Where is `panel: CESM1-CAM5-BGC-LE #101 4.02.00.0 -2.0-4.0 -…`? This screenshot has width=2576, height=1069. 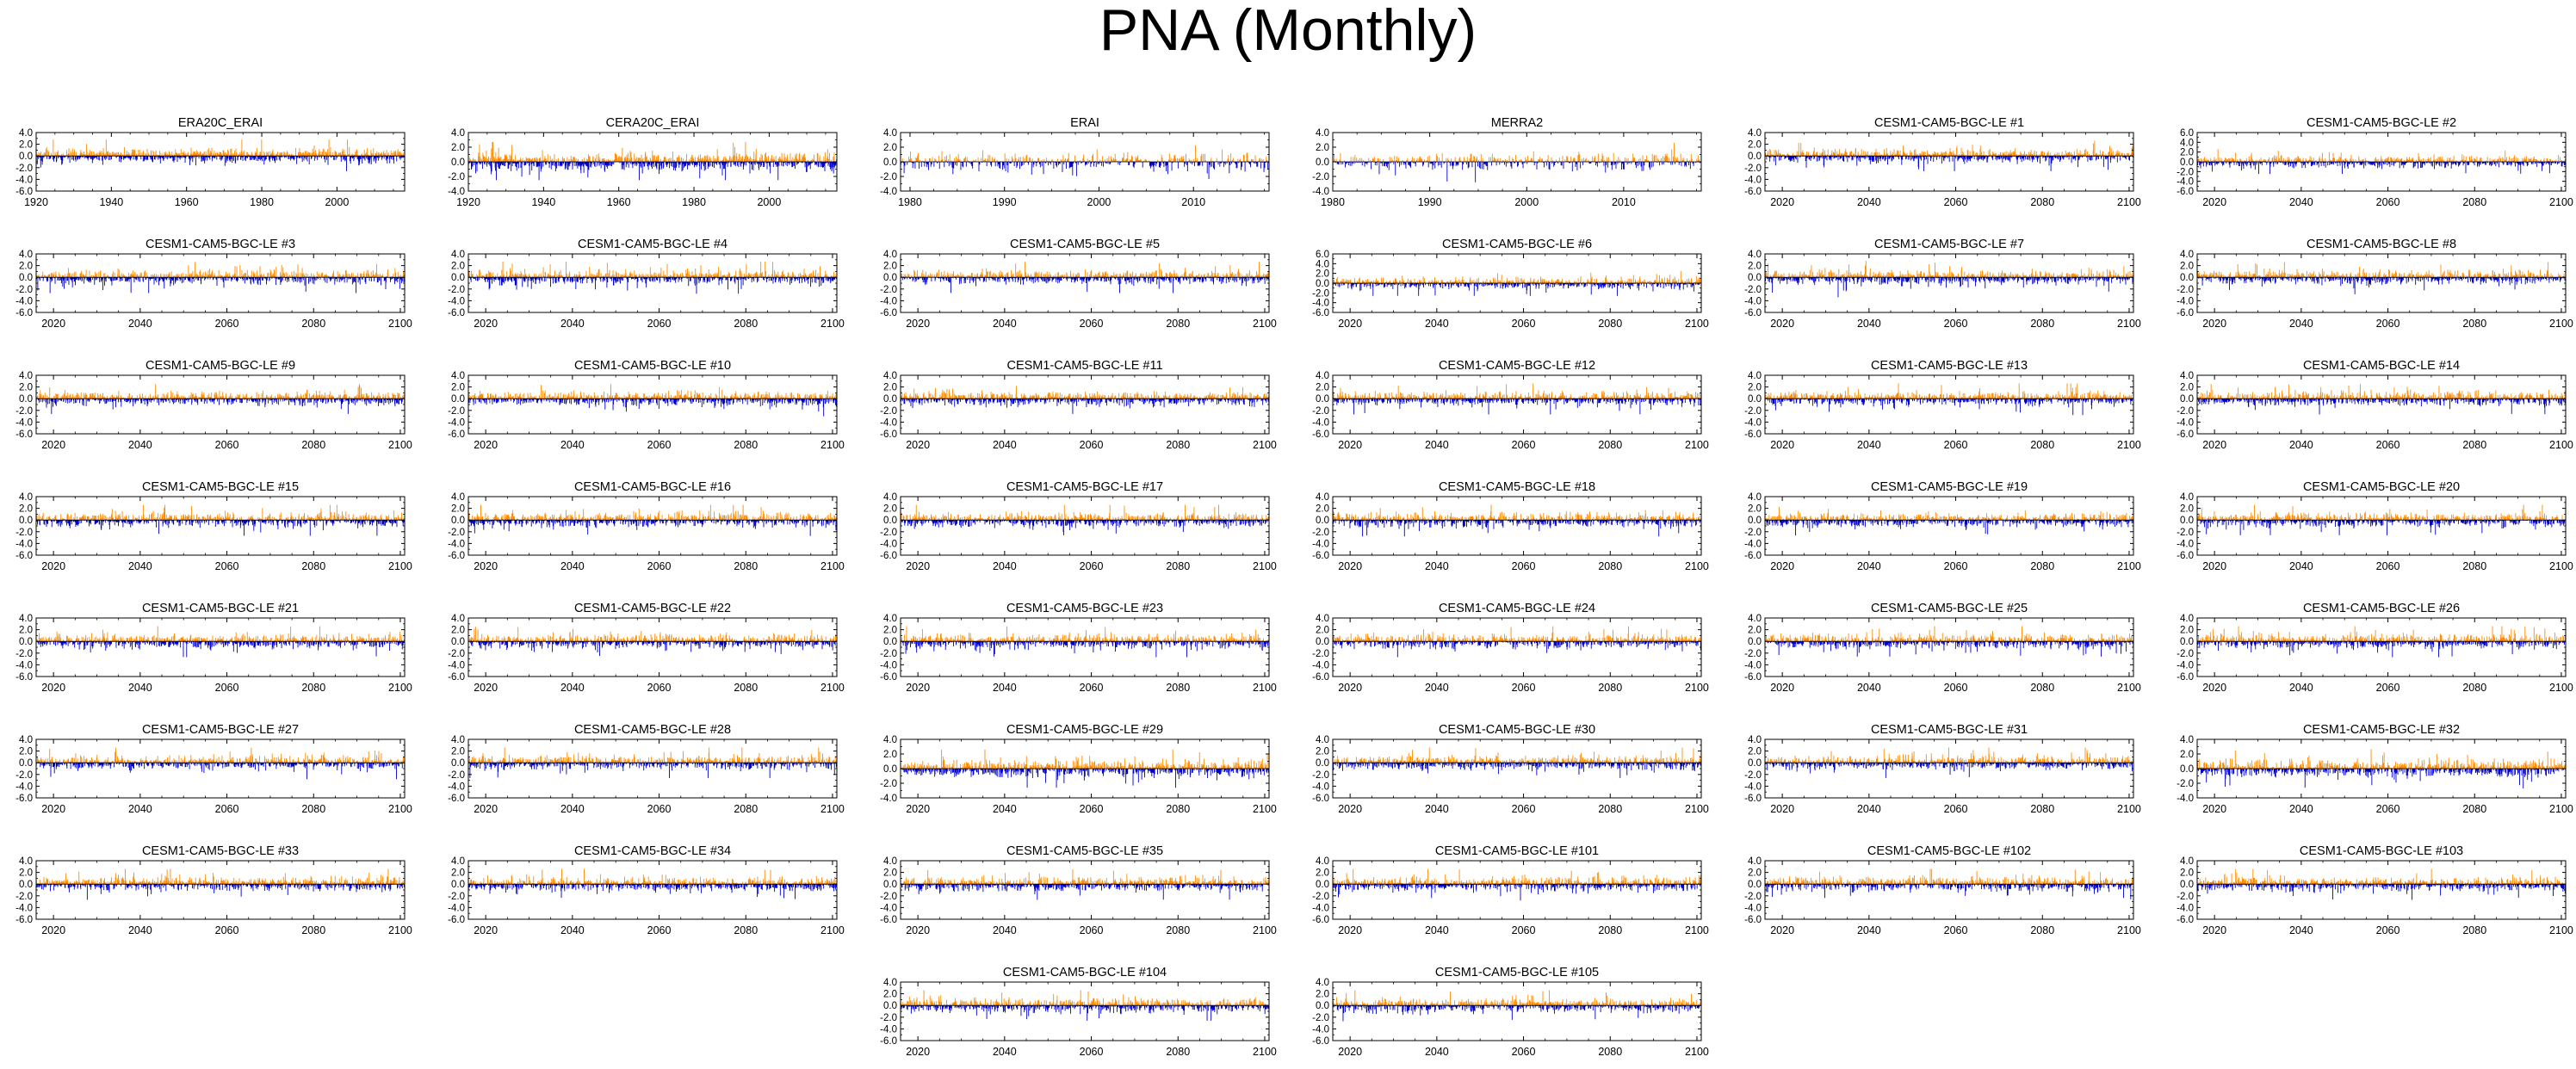
panel: CESM1-CAM5-BGC-LE #101 4.02.00.0 -2.0-4.0 -… is located at coordinates (1511, 890).